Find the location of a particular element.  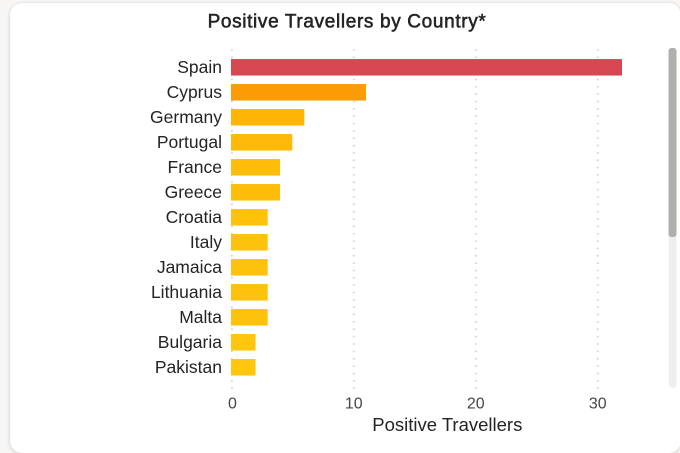

svg-text:Positive Travellers by Country: Positive Travellers by Country* is located at coordinates (347, 22).